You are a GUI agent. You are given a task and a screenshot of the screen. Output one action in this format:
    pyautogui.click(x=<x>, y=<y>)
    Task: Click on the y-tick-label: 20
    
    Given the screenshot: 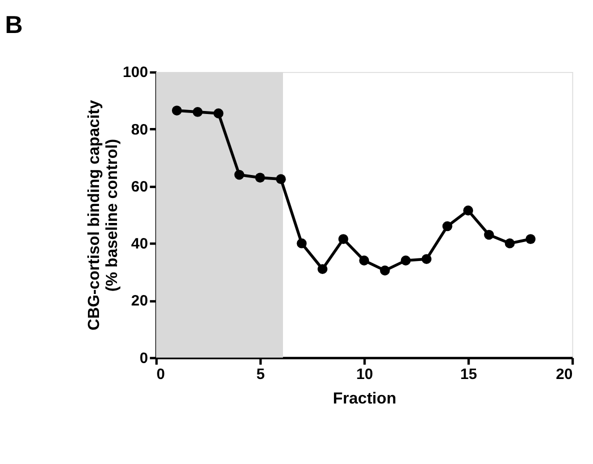 What is the action you would take?
    pyautogui.click(x=139, y=301)
    